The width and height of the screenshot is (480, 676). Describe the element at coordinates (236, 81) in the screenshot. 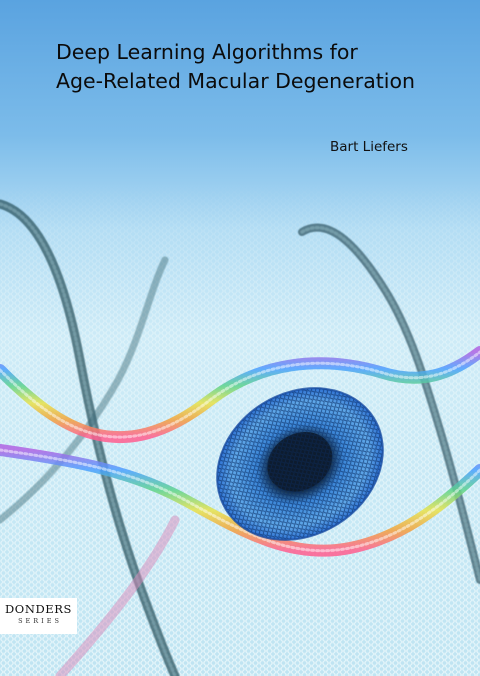

I see `book-title-line-2: Age-Related Macular Degeneration` at that location.